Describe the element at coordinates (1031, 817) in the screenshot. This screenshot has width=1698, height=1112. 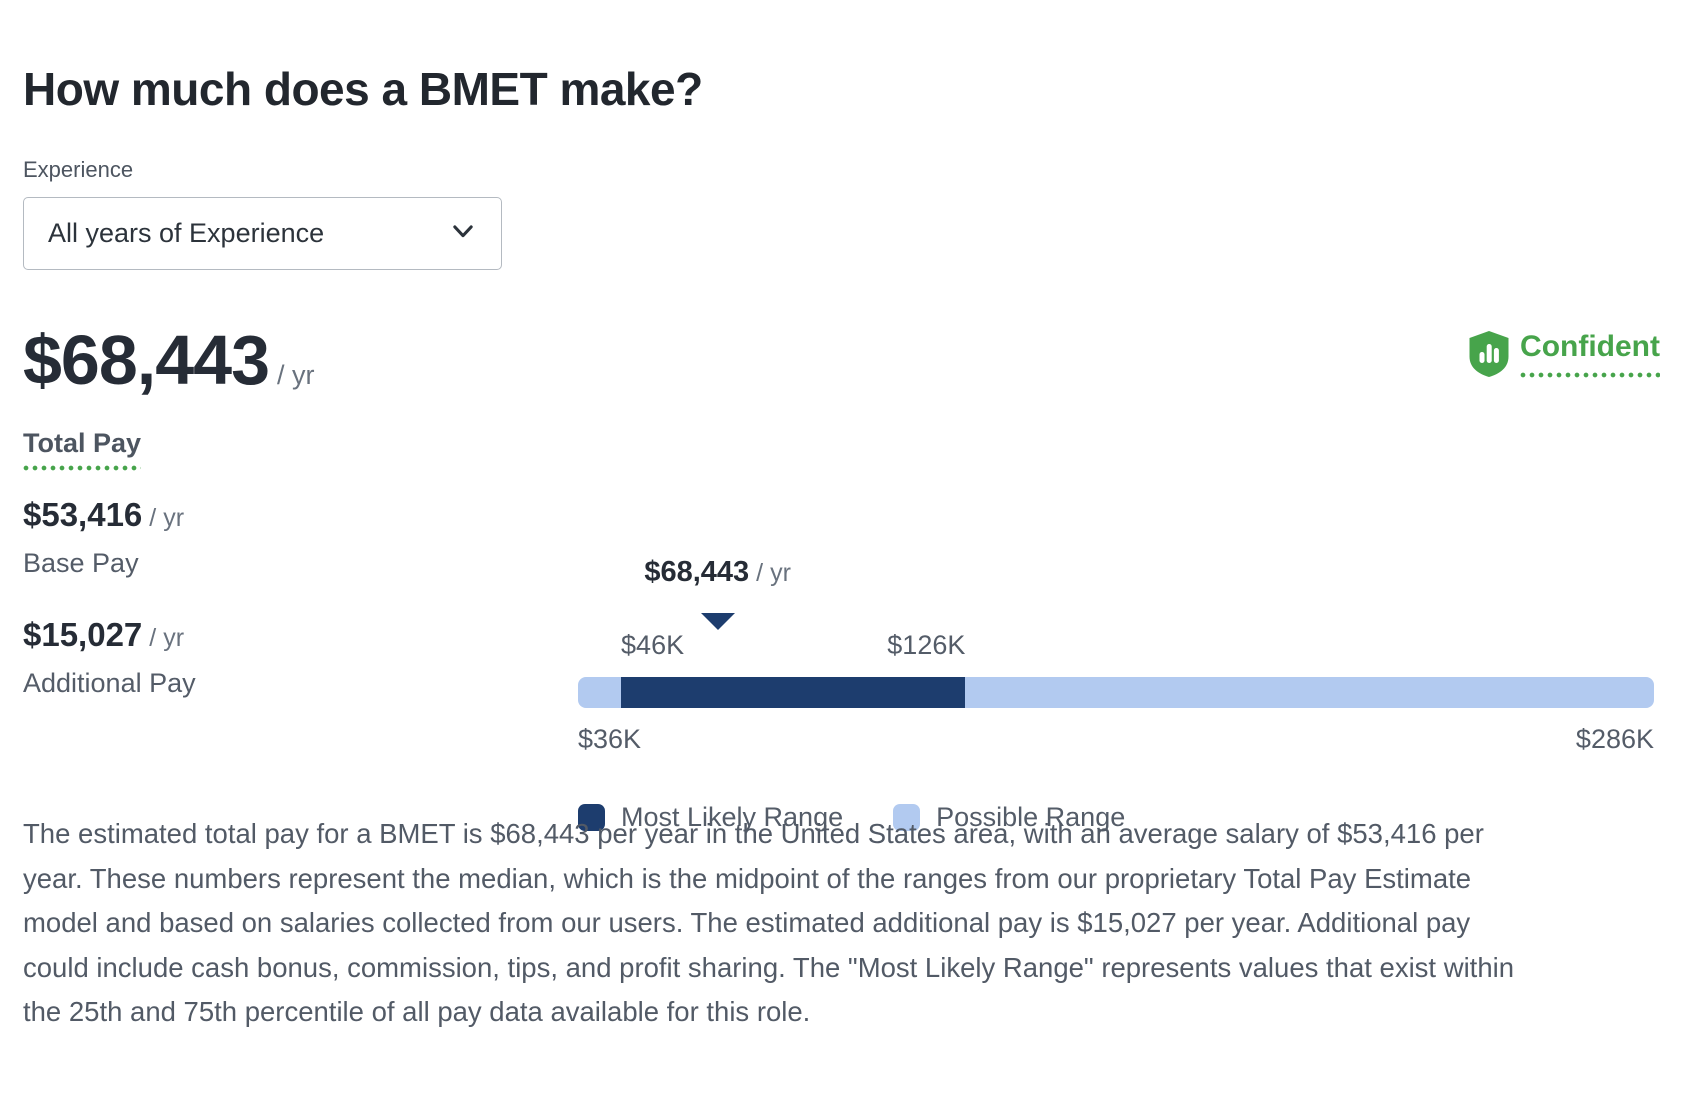
I see `legend-possible-label: Possible Range` at that location.